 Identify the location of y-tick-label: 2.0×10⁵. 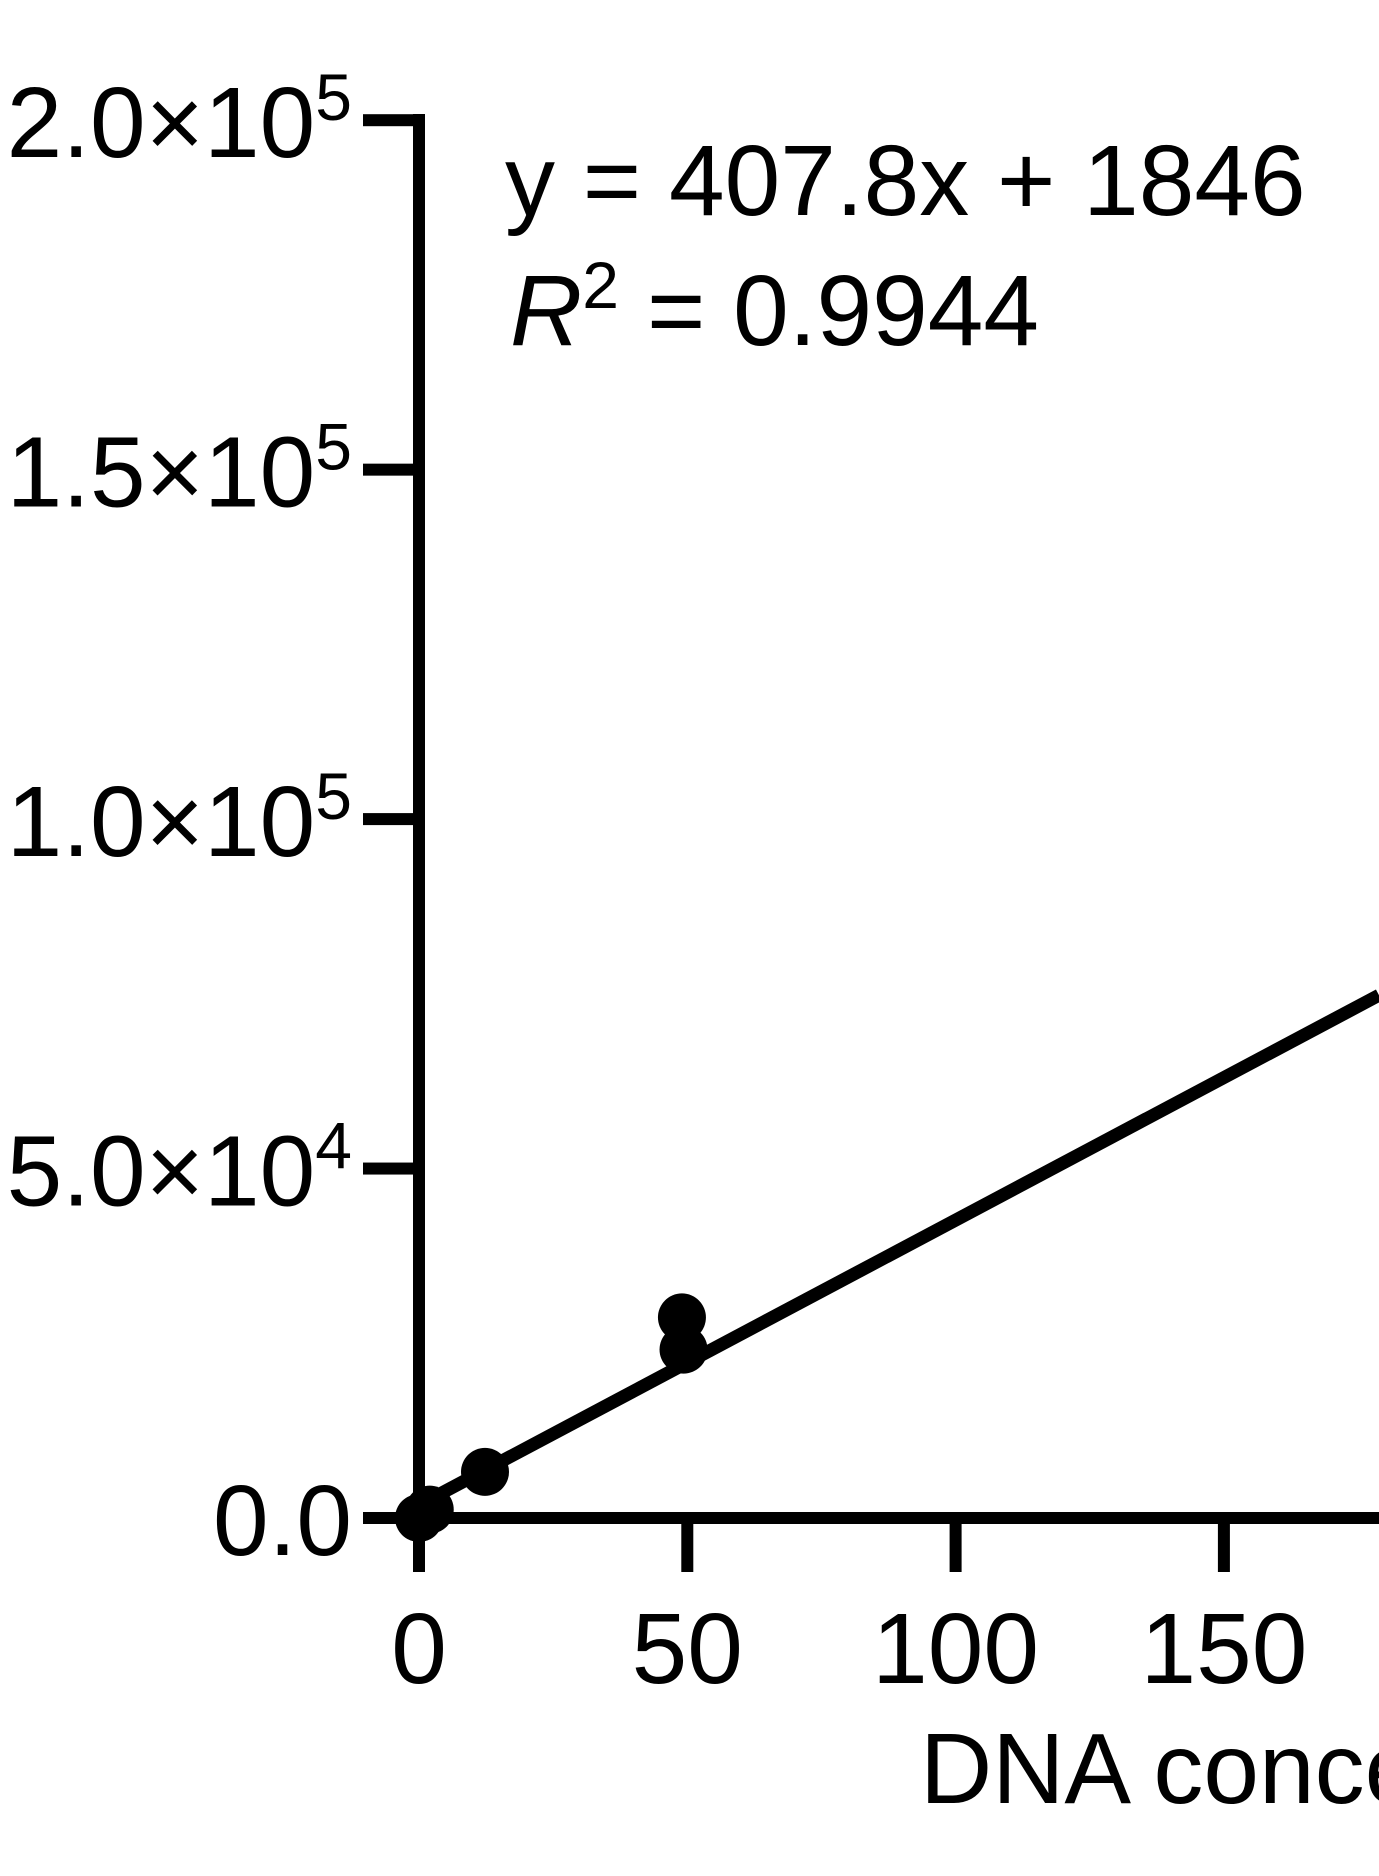
(179, 119).